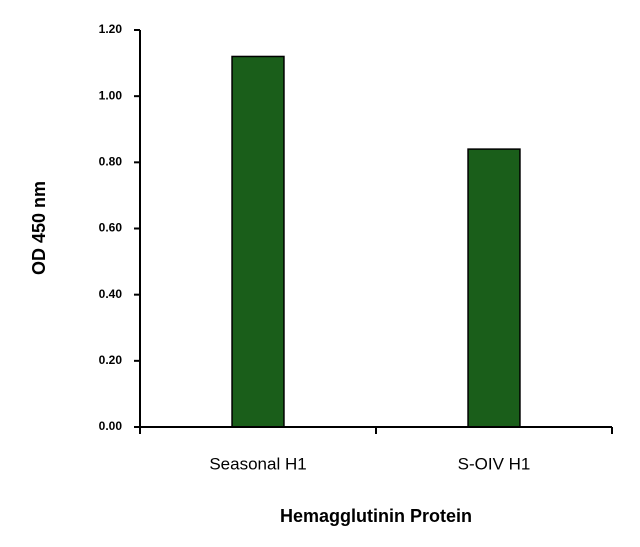  Describe the element at coordinates (111, 360) in the screenshot. I see `y-tick-label: 0.20` at that location.